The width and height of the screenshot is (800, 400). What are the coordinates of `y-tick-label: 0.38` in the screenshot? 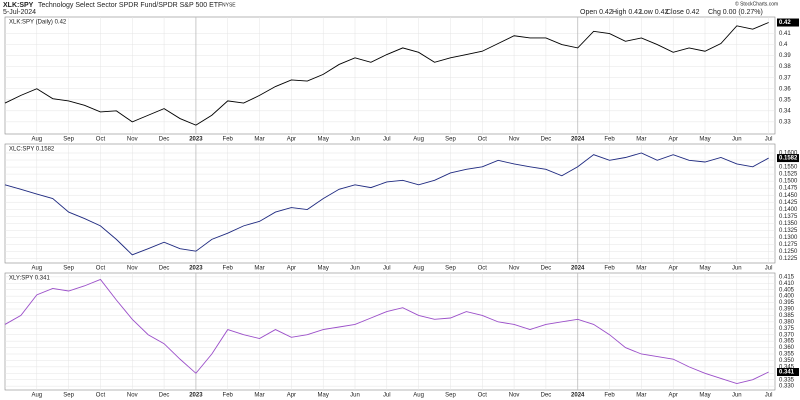 It's located at (785, 67).